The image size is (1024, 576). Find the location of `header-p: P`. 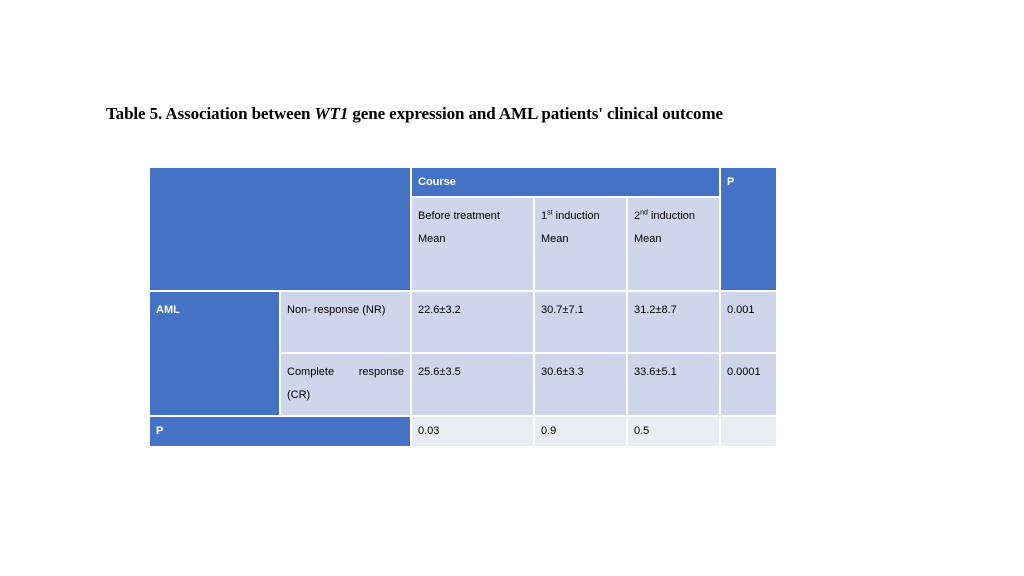

header-p: P is located at coordinates (748, 229).